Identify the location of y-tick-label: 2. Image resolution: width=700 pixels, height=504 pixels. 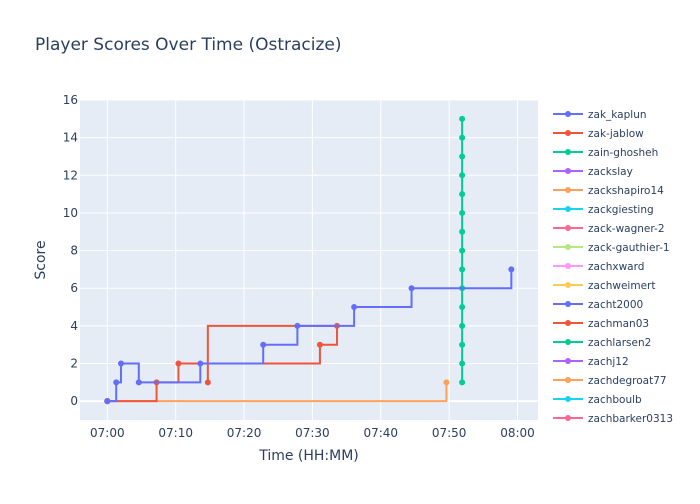
(74, 364).